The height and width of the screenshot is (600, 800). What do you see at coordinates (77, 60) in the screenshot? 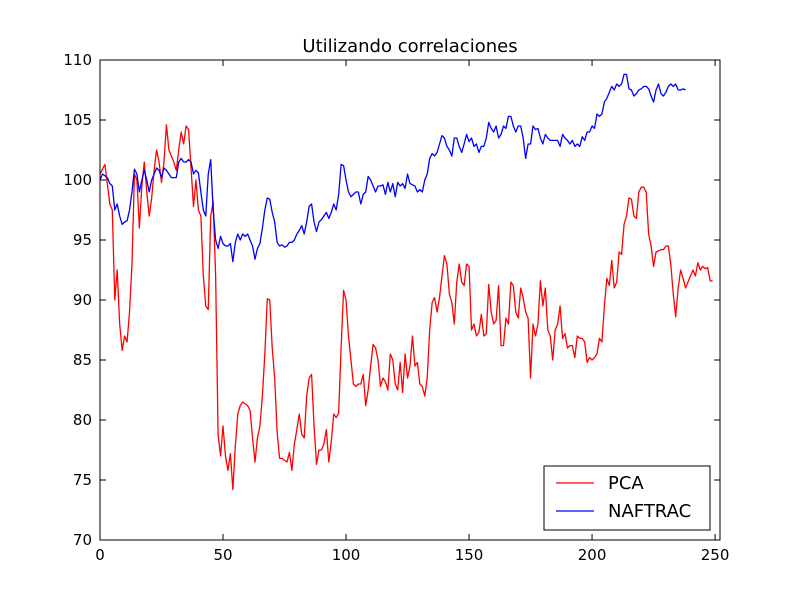
I see `y-tick-label: 110` at bounding box center [77, 60].